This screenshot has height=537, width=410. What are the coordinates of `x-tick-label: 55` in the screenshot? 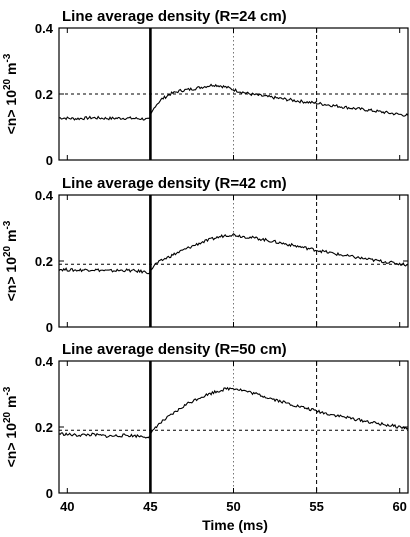 It's located at (316, 506).